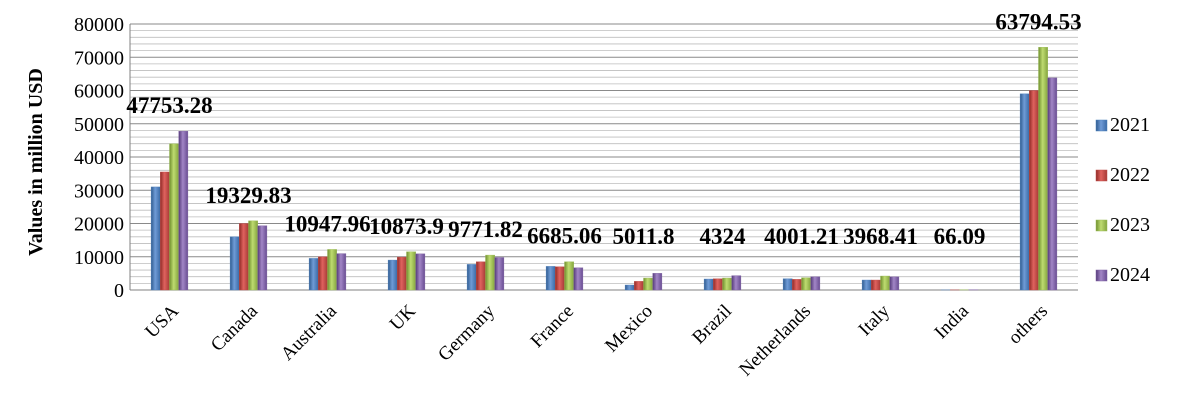 This screenshot has width=1194, height=410. I want to click on y-tick-label: 20000, so click(99, 225).